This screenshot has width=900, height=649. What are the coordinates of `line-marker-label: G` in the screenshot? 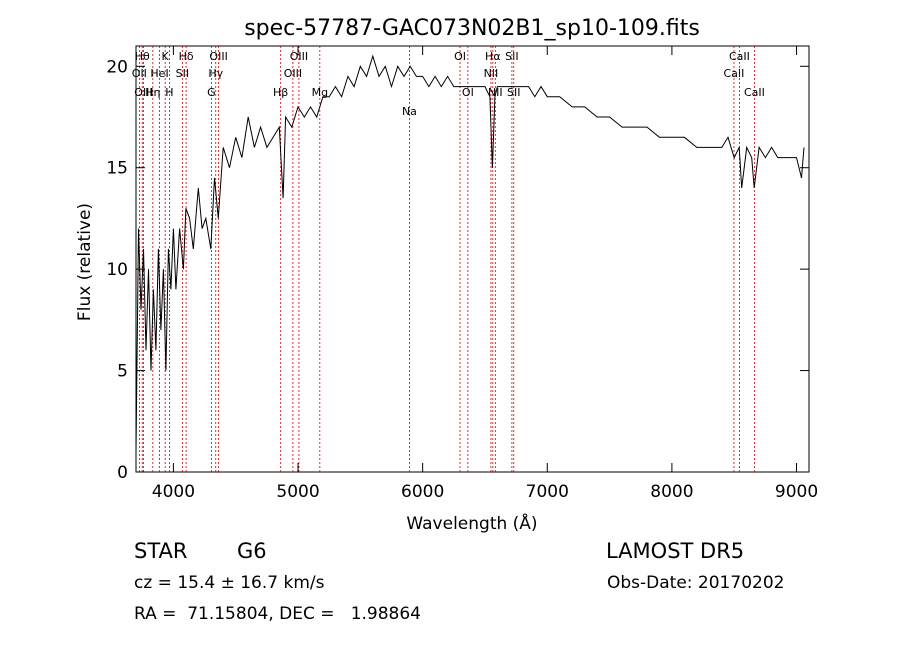 It's located at (211, 92).